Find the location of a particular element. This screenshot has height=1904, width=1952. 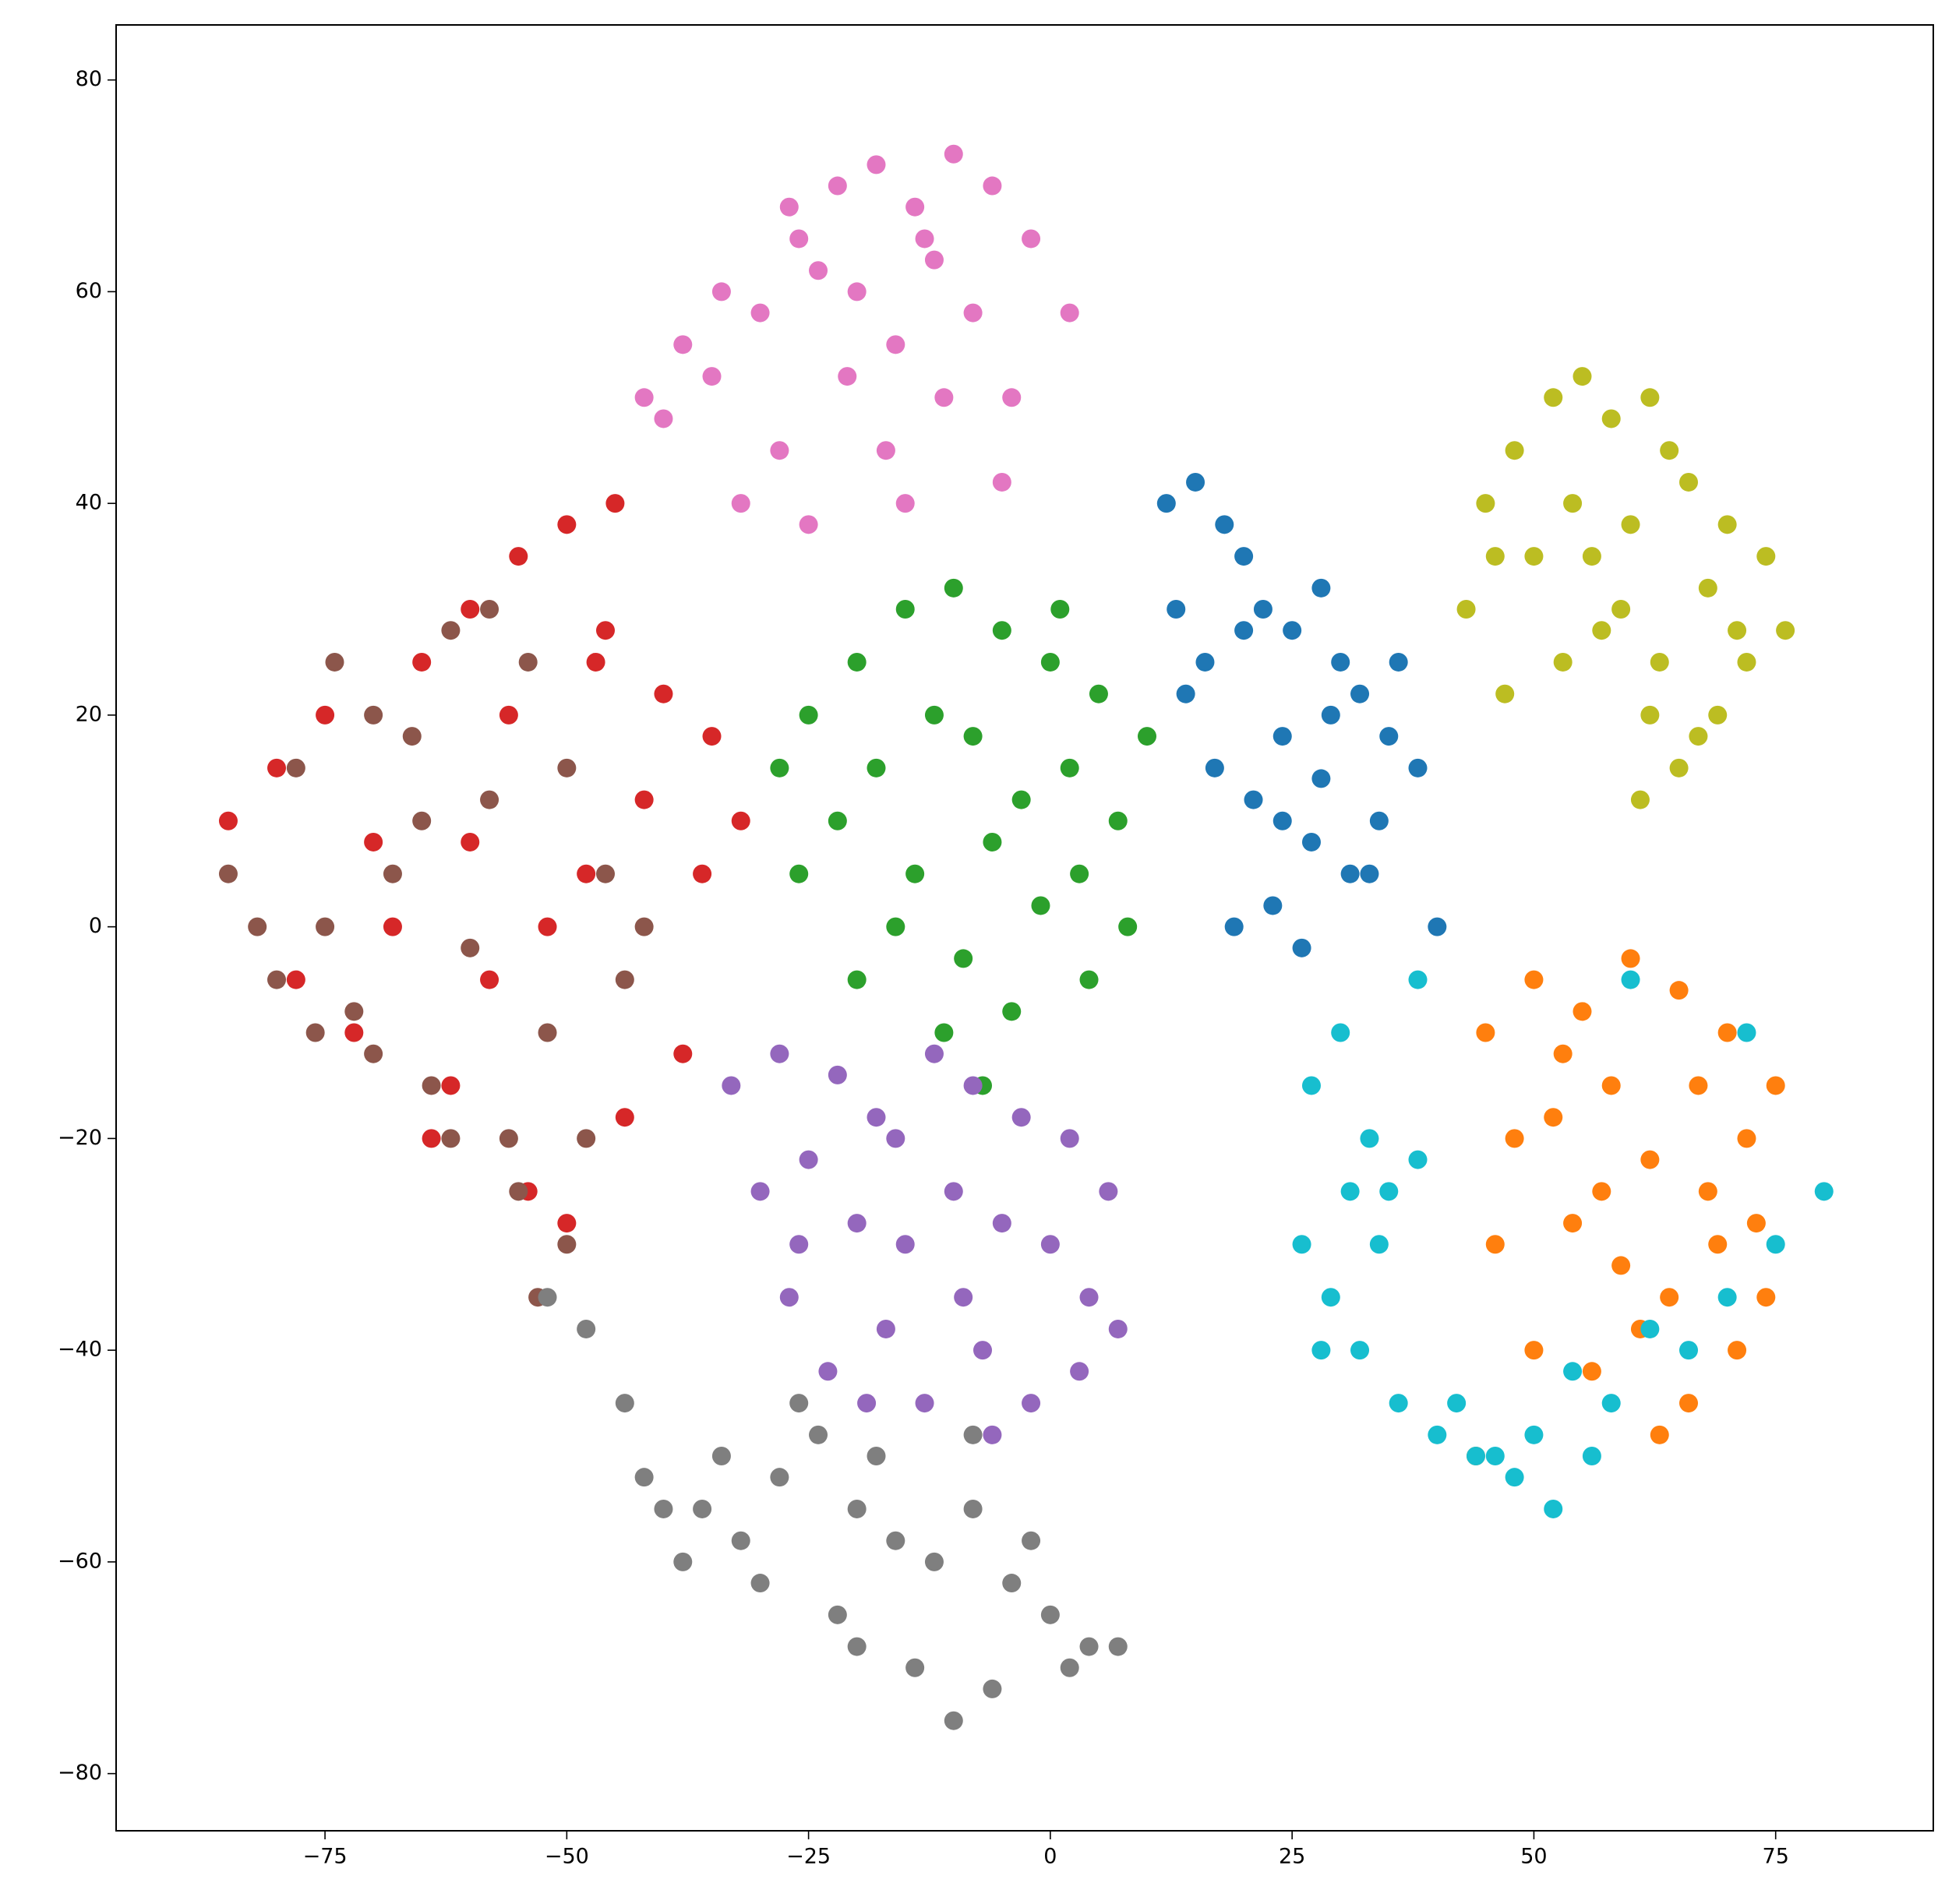

y-tick-label: 0 is located at coordinates (96, 926).